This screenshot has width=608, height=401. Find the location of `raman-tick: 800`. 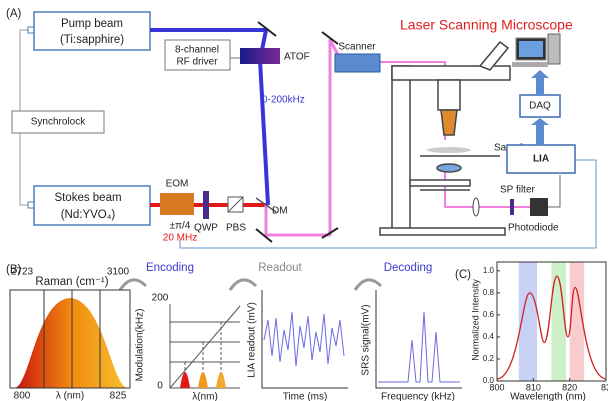

raman-tick: 800 is located at coordinates (22, 396).